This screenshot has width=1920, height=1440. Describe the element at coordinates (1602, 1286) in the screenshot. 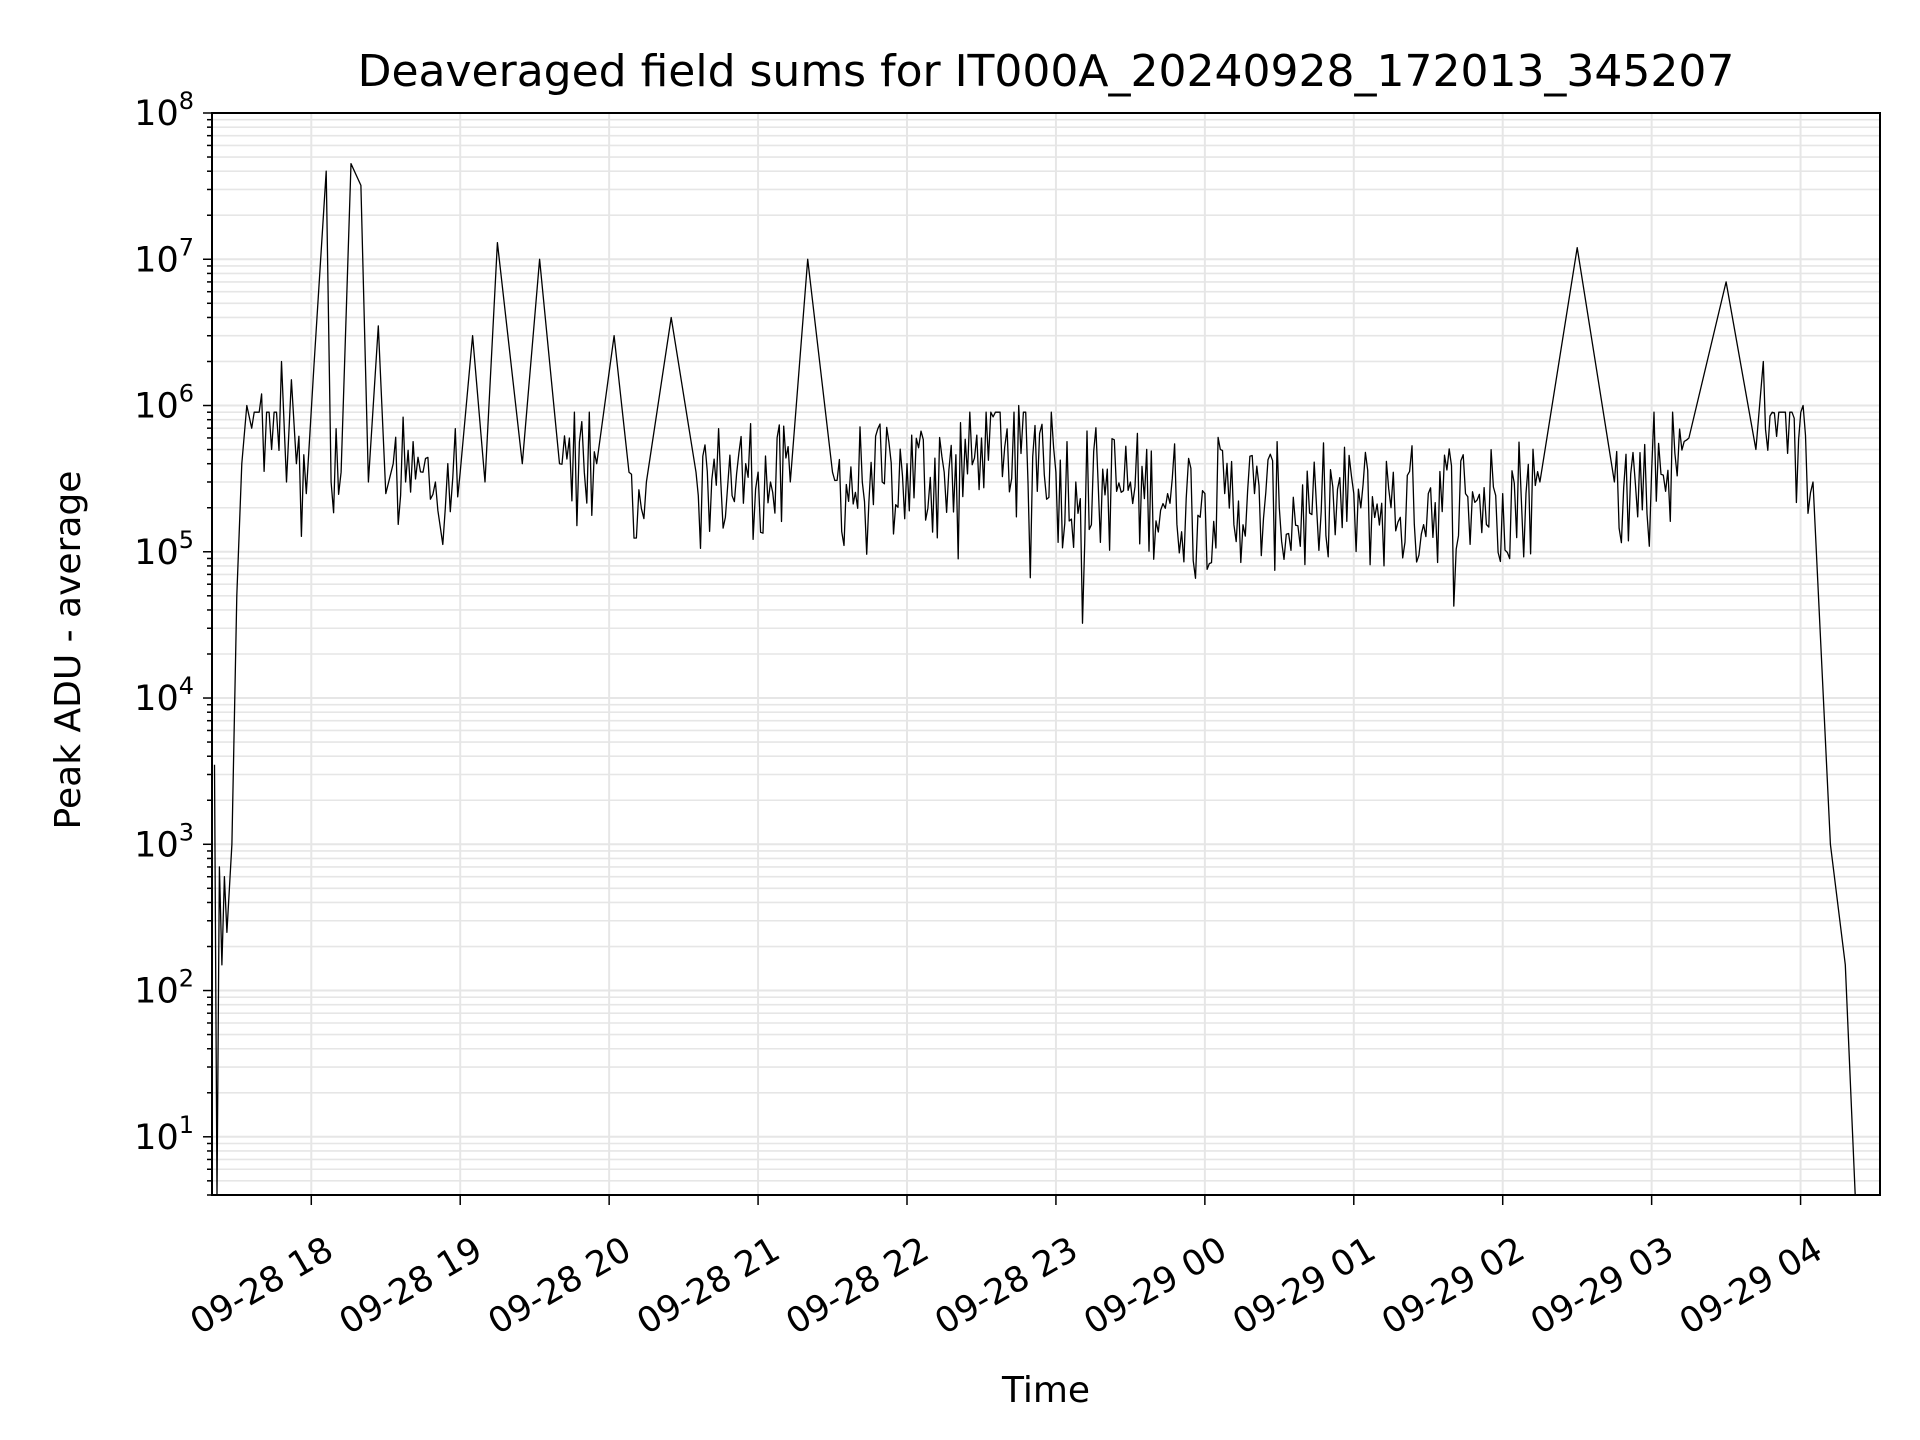

I see `x-tick-label: 09-29 03` at that location.